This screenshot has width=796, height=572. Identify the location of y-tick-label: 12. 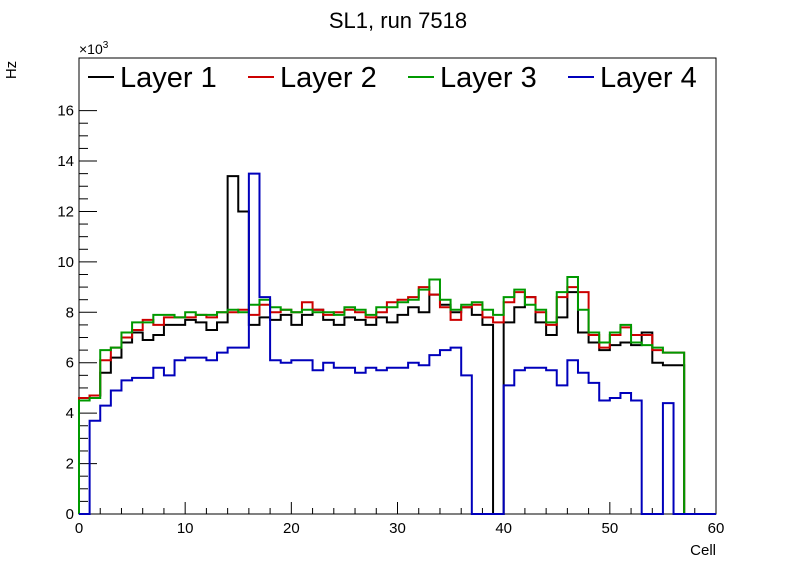
(65, 211).